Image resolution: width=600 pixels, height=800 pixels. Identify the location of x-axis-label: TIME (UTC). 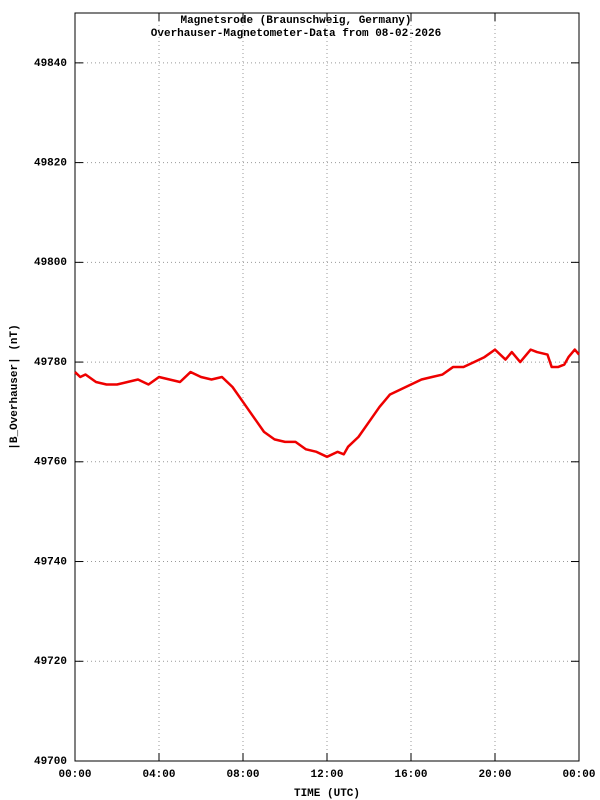
(327, 794).